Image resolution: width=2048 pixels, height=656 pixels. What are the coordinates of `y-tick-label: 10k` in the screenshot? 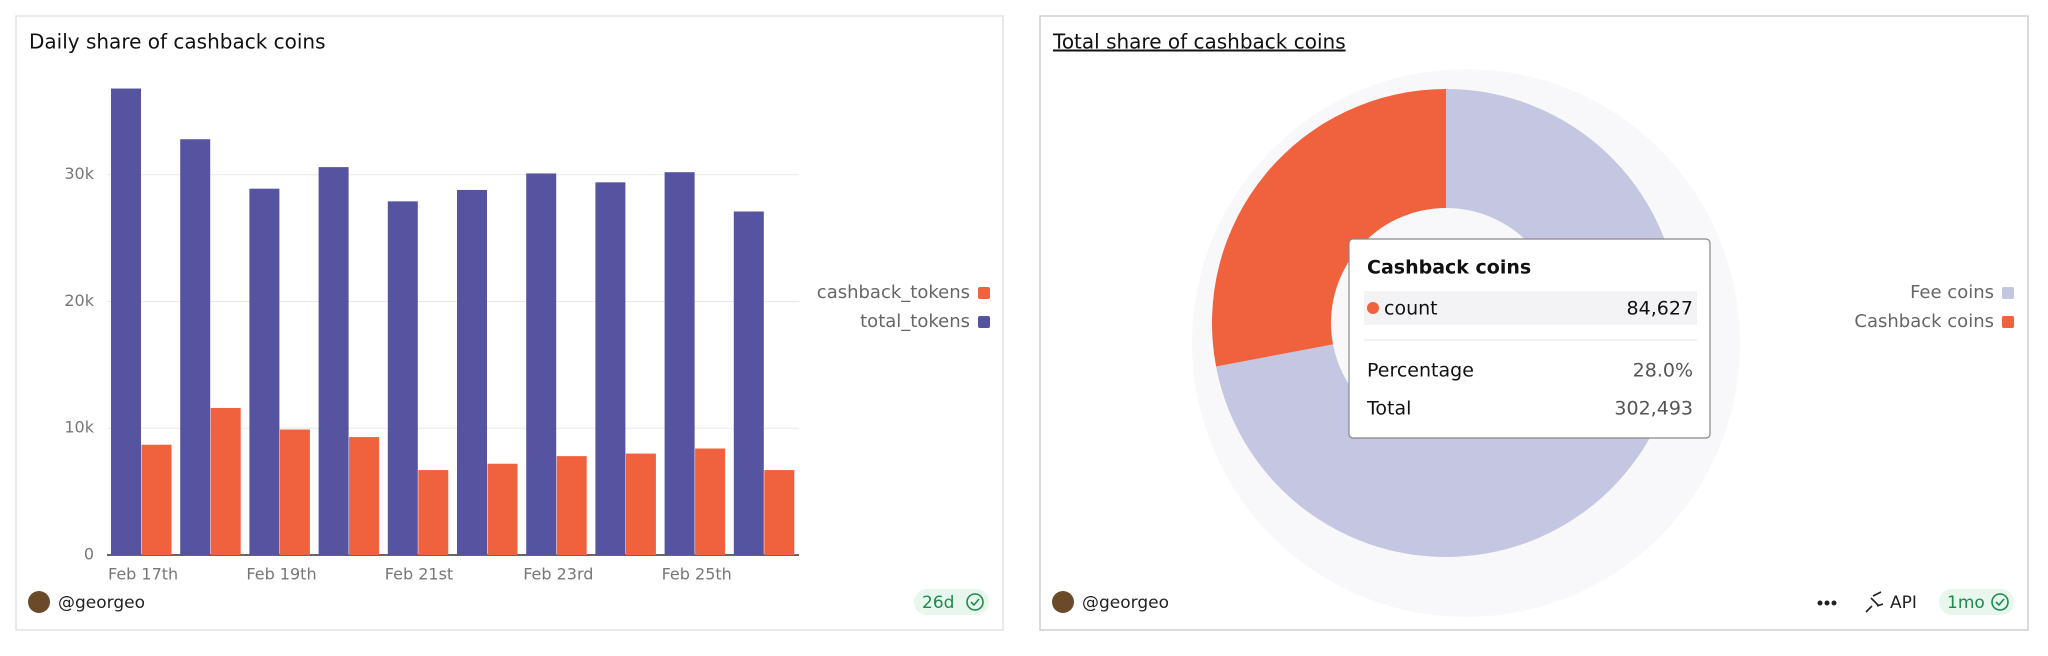 It's located at (79, 427).